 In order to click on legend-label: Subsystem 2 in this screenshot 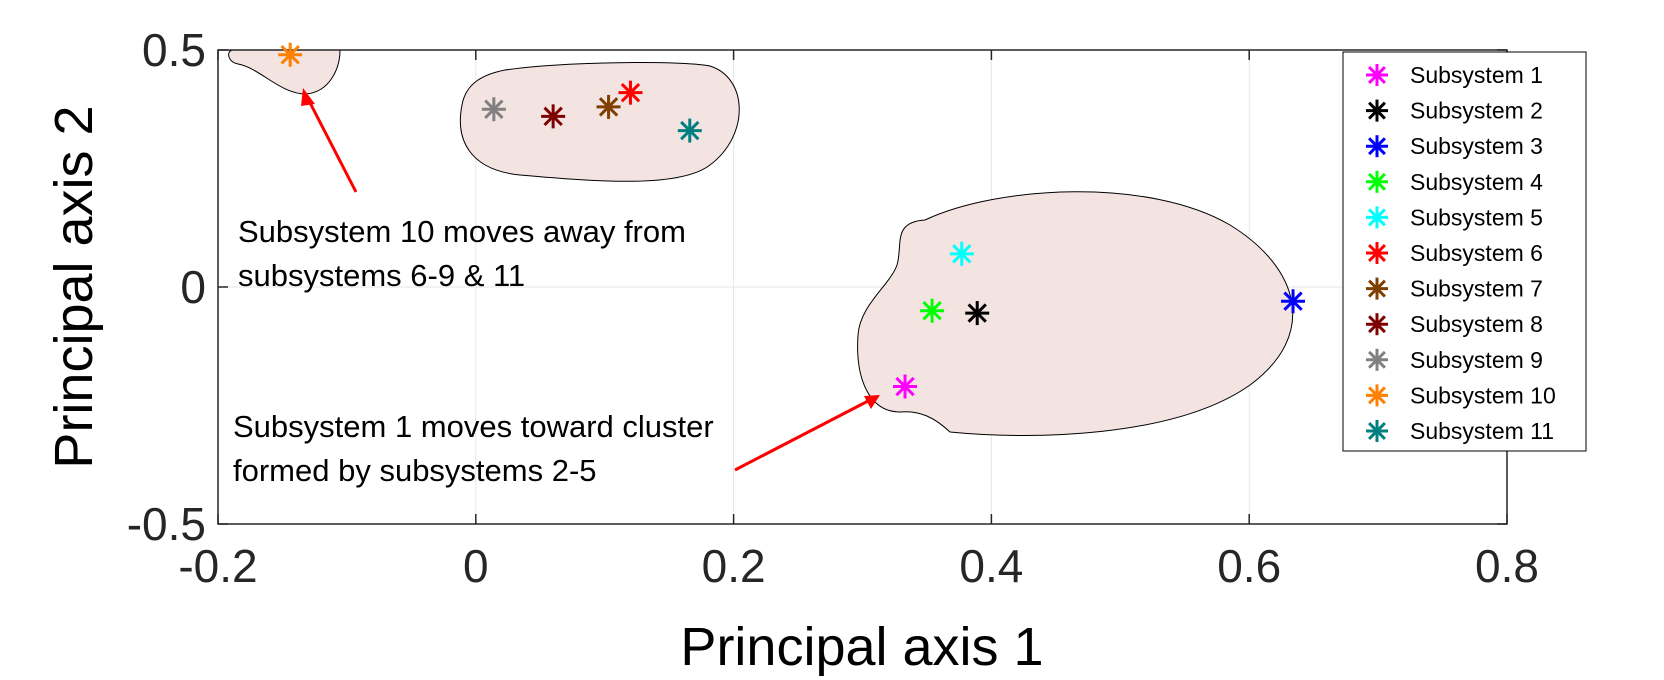, I will do `click(1476, 111)`.